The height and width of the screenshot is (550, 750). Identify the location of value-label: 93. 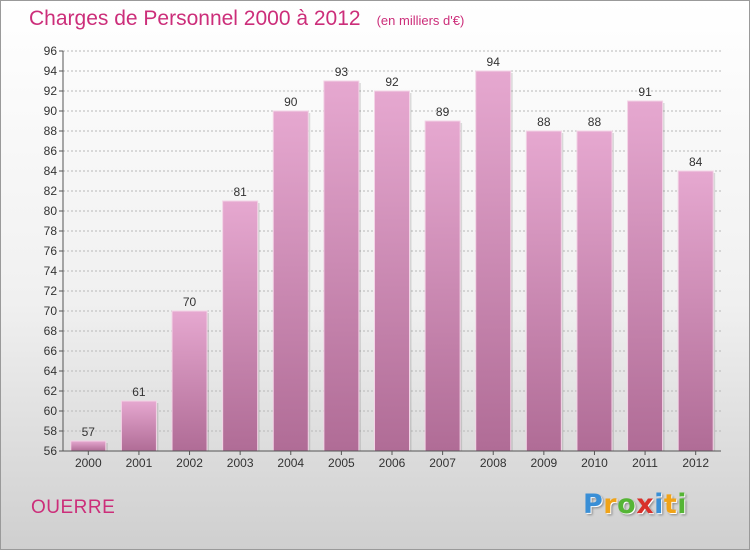
(342, 72).